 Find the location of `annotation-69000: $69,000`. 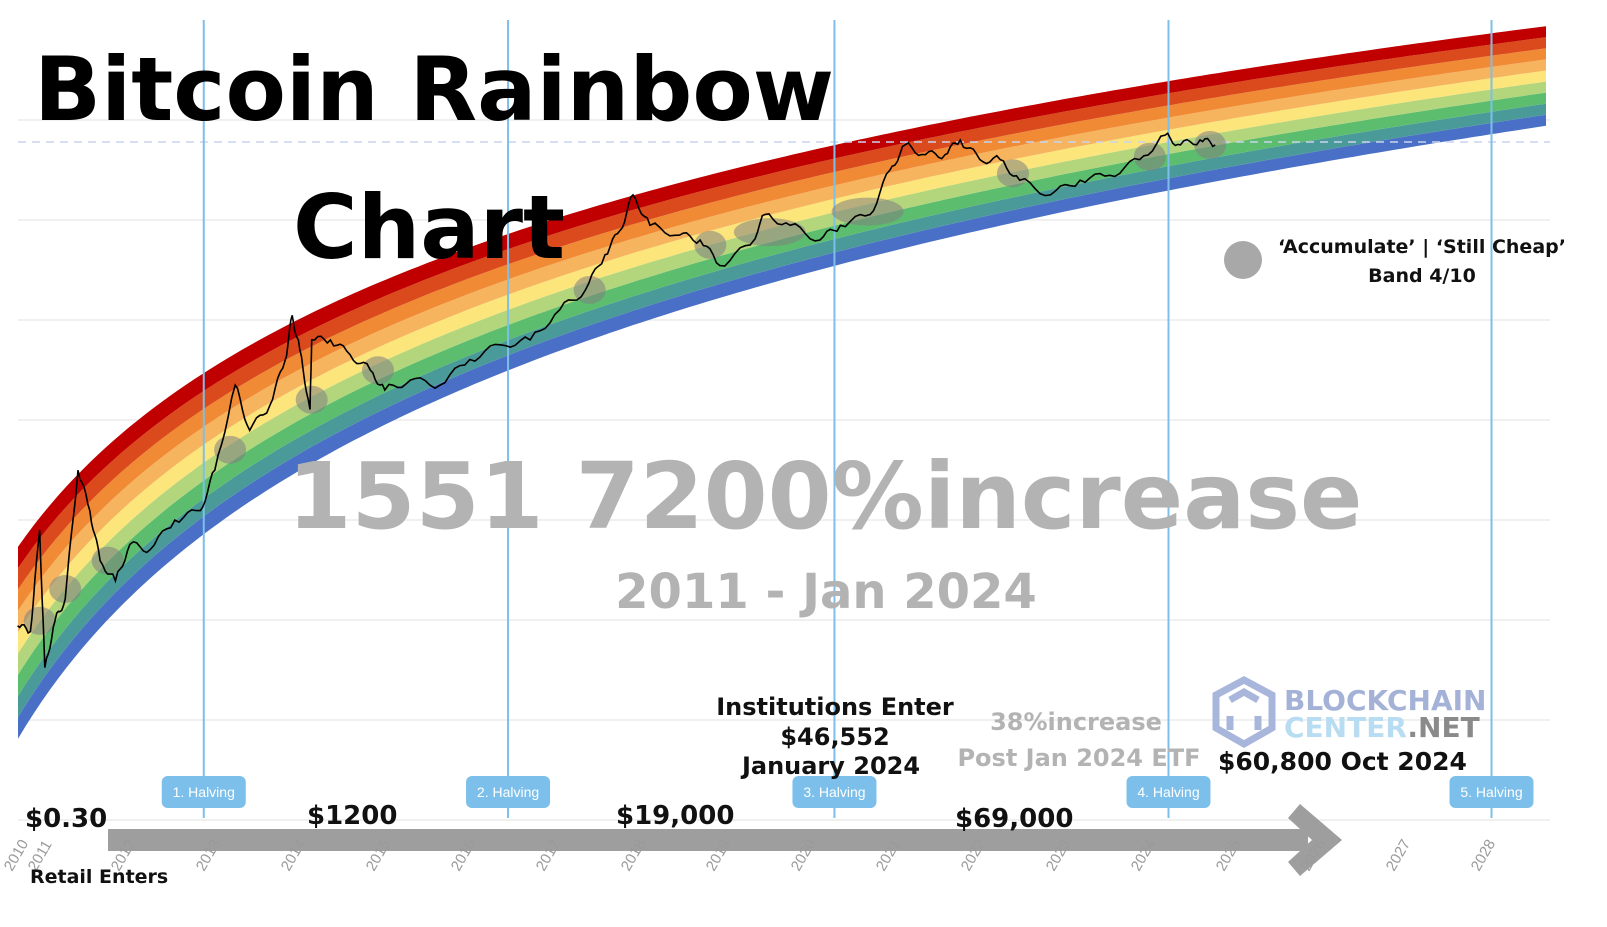

annotation-69000: $69,000 is located at coordinates (1014, 819).